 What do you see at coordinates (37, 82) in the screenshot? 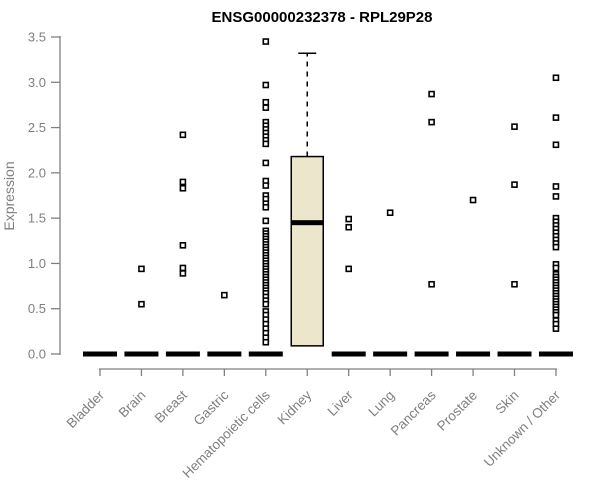
I see `y-tick-label: 3.0` at bounding box center [37, 82].